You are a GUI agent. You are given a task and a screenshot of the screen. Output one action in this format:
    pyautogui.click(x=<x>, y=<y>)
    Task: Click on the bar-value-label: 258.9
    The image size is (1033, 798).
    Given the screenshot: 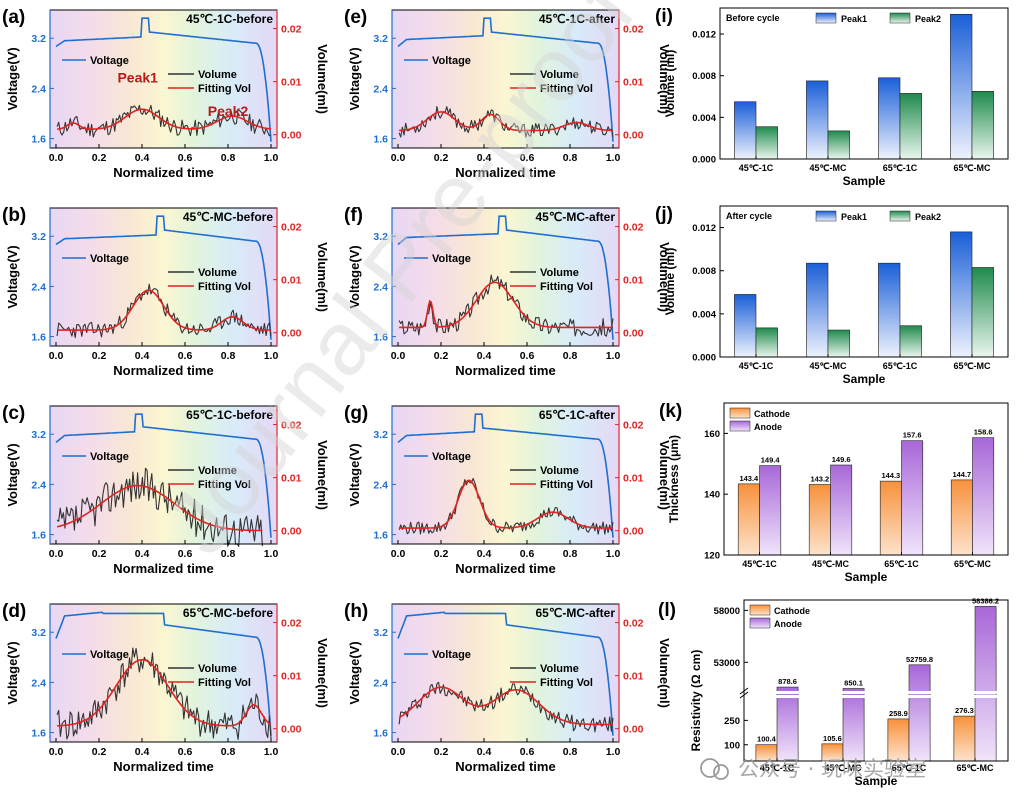 What is the action you would take?
    pyautogui.click(x=898, y=713)
    